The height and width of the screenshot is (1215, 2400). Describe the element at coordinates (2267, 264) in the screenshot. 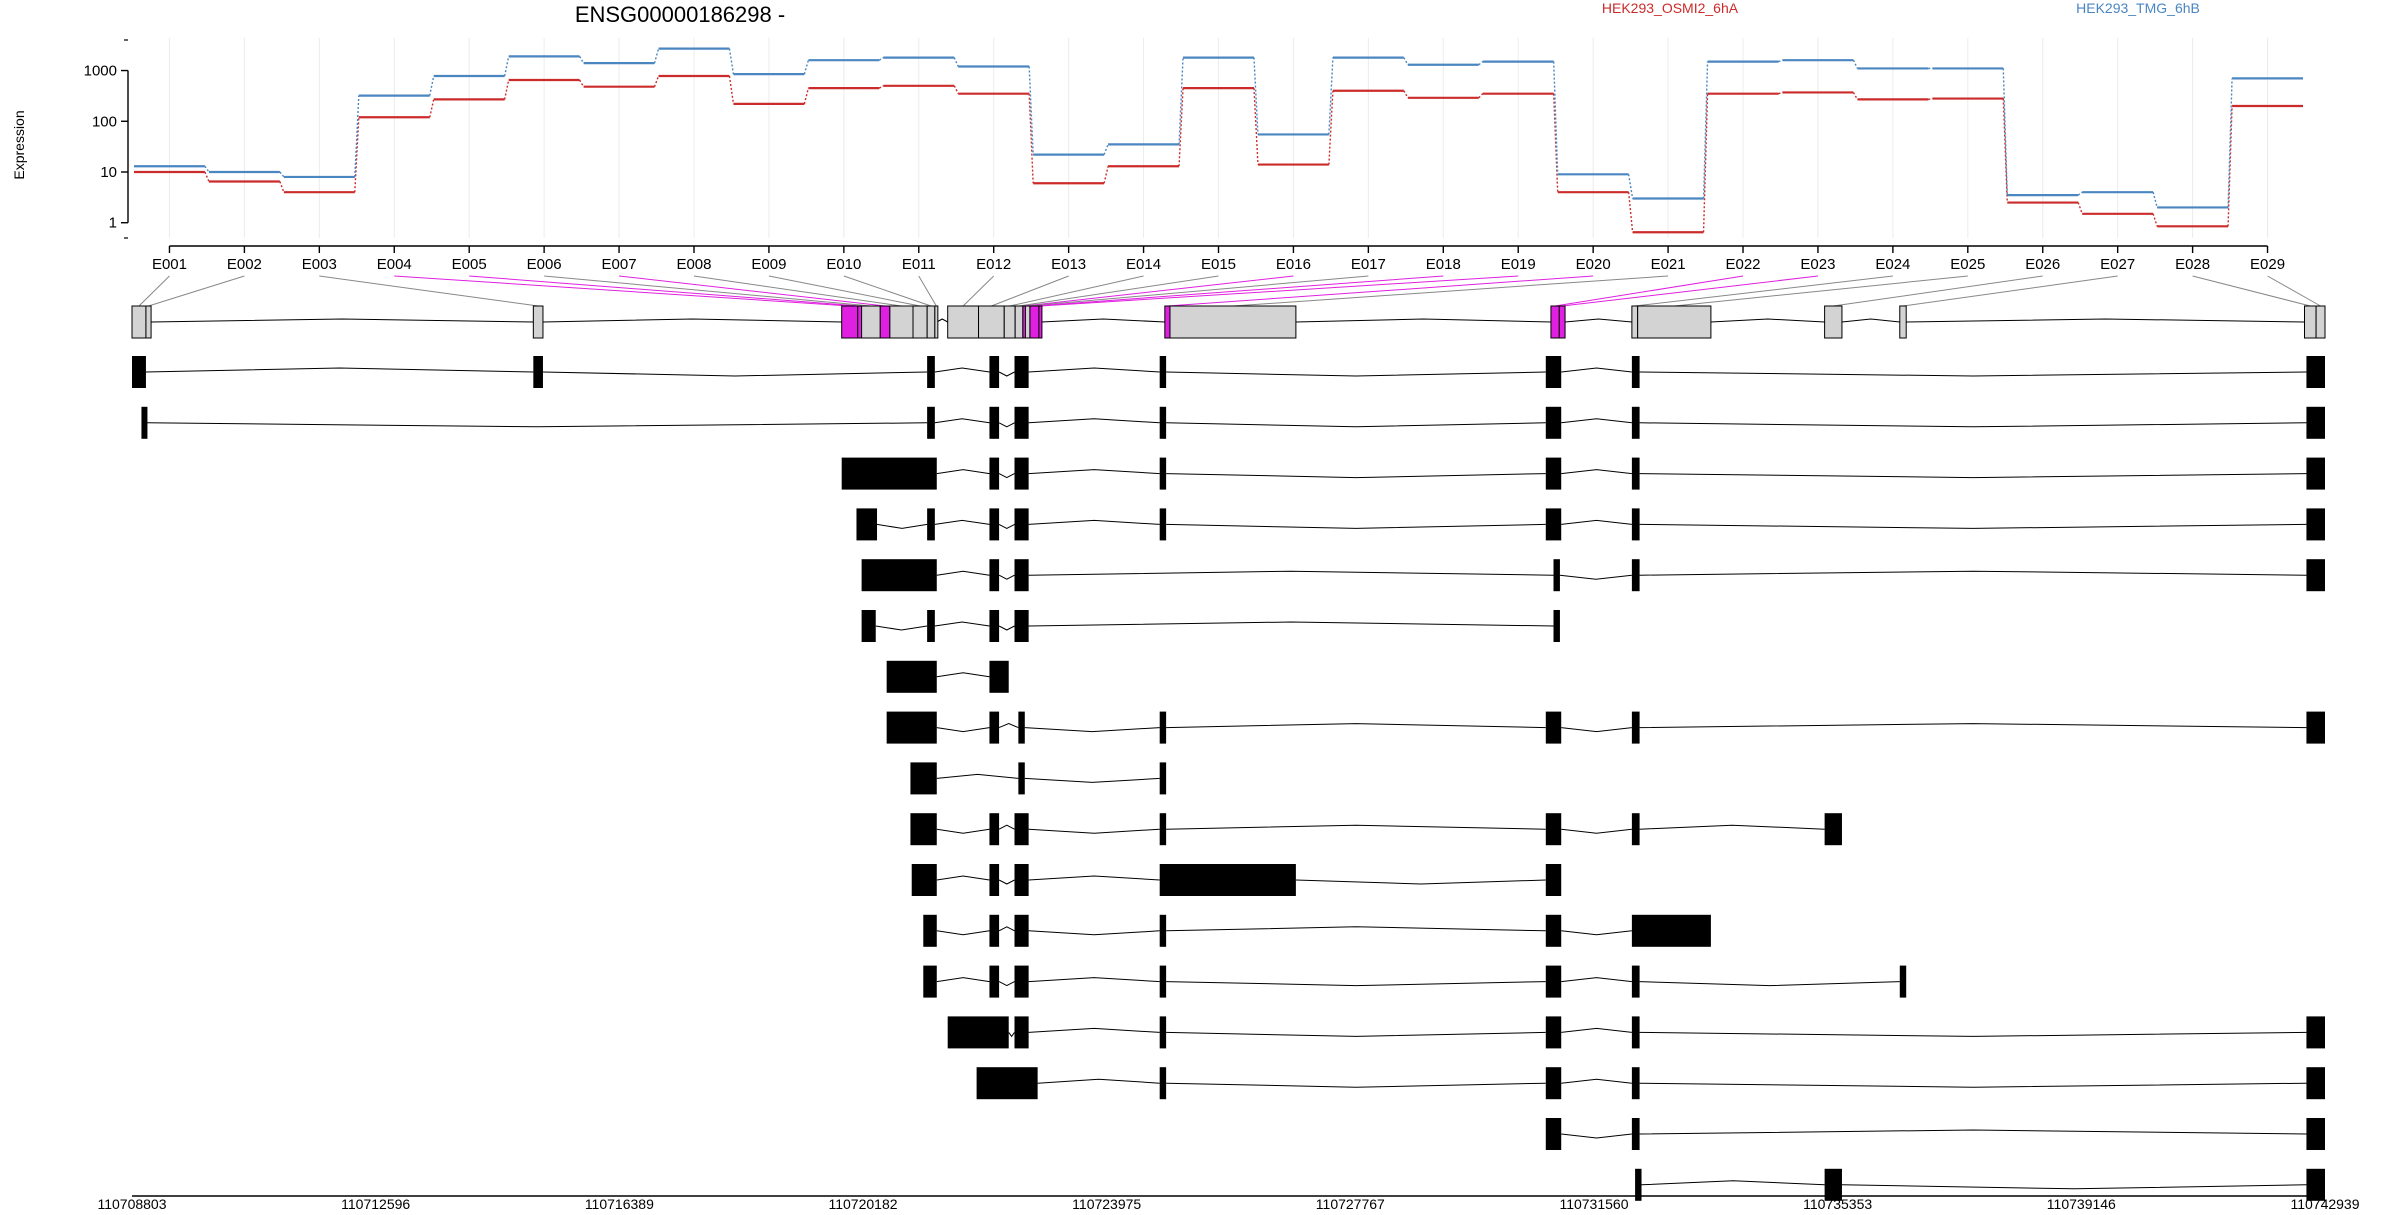

I see `x-tick-label: E029` at that location.